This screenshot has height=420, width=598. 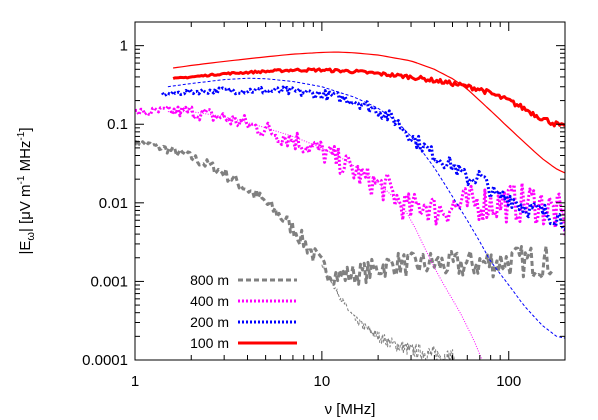 What do you see at coordinates (243, 311) in the screenshot?
I see `legend: 800 m 400 m 200 m 100 m` at bounding box center [243, 311].